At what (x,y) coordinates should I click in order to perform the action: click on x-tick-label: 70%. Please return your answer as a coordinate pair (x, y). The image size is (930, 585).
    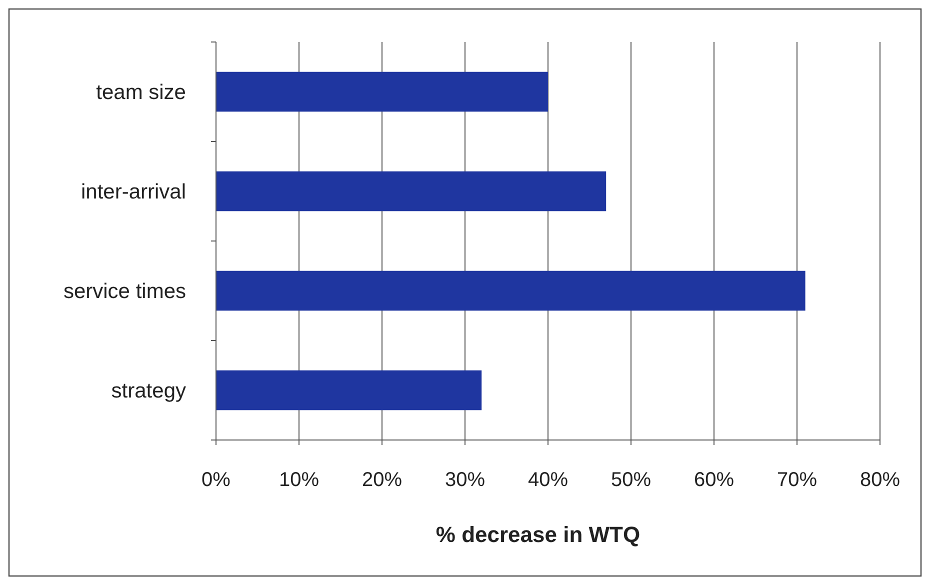
    Looking at the image, I should click on (797, 480).